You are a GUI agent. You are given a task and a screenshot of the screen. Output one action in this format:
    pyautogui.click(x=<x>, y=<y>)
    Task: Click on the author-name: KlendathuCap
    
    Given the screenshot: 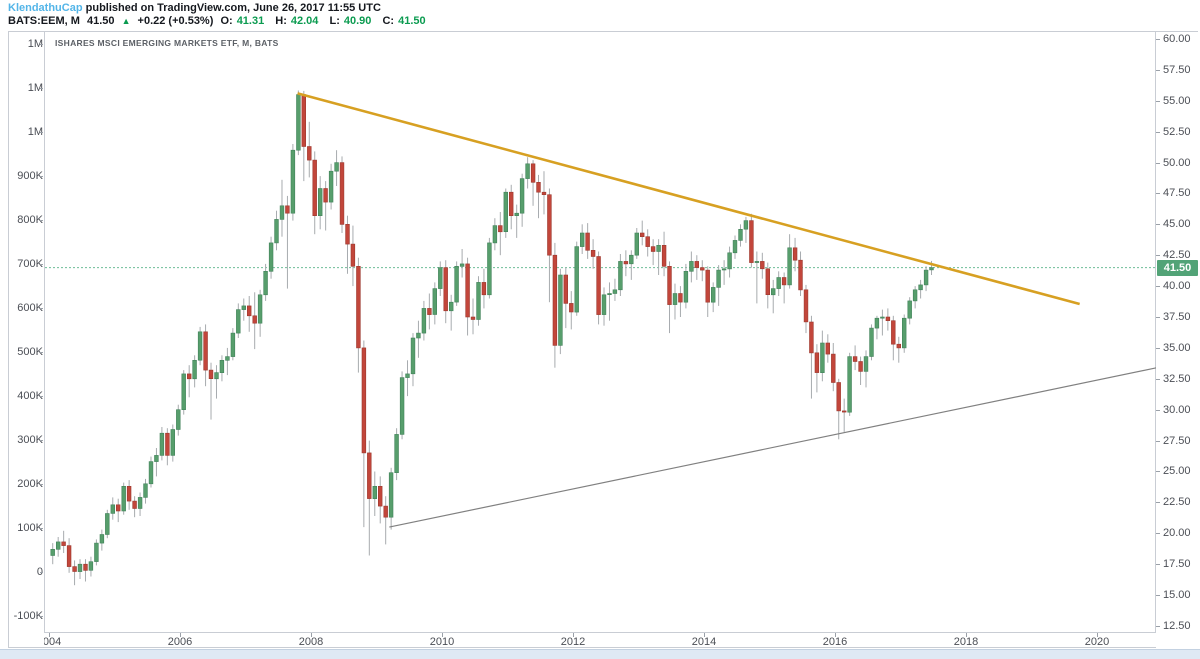 What is the action you would take?
    pyautogui.click(x=45, y=8)
    